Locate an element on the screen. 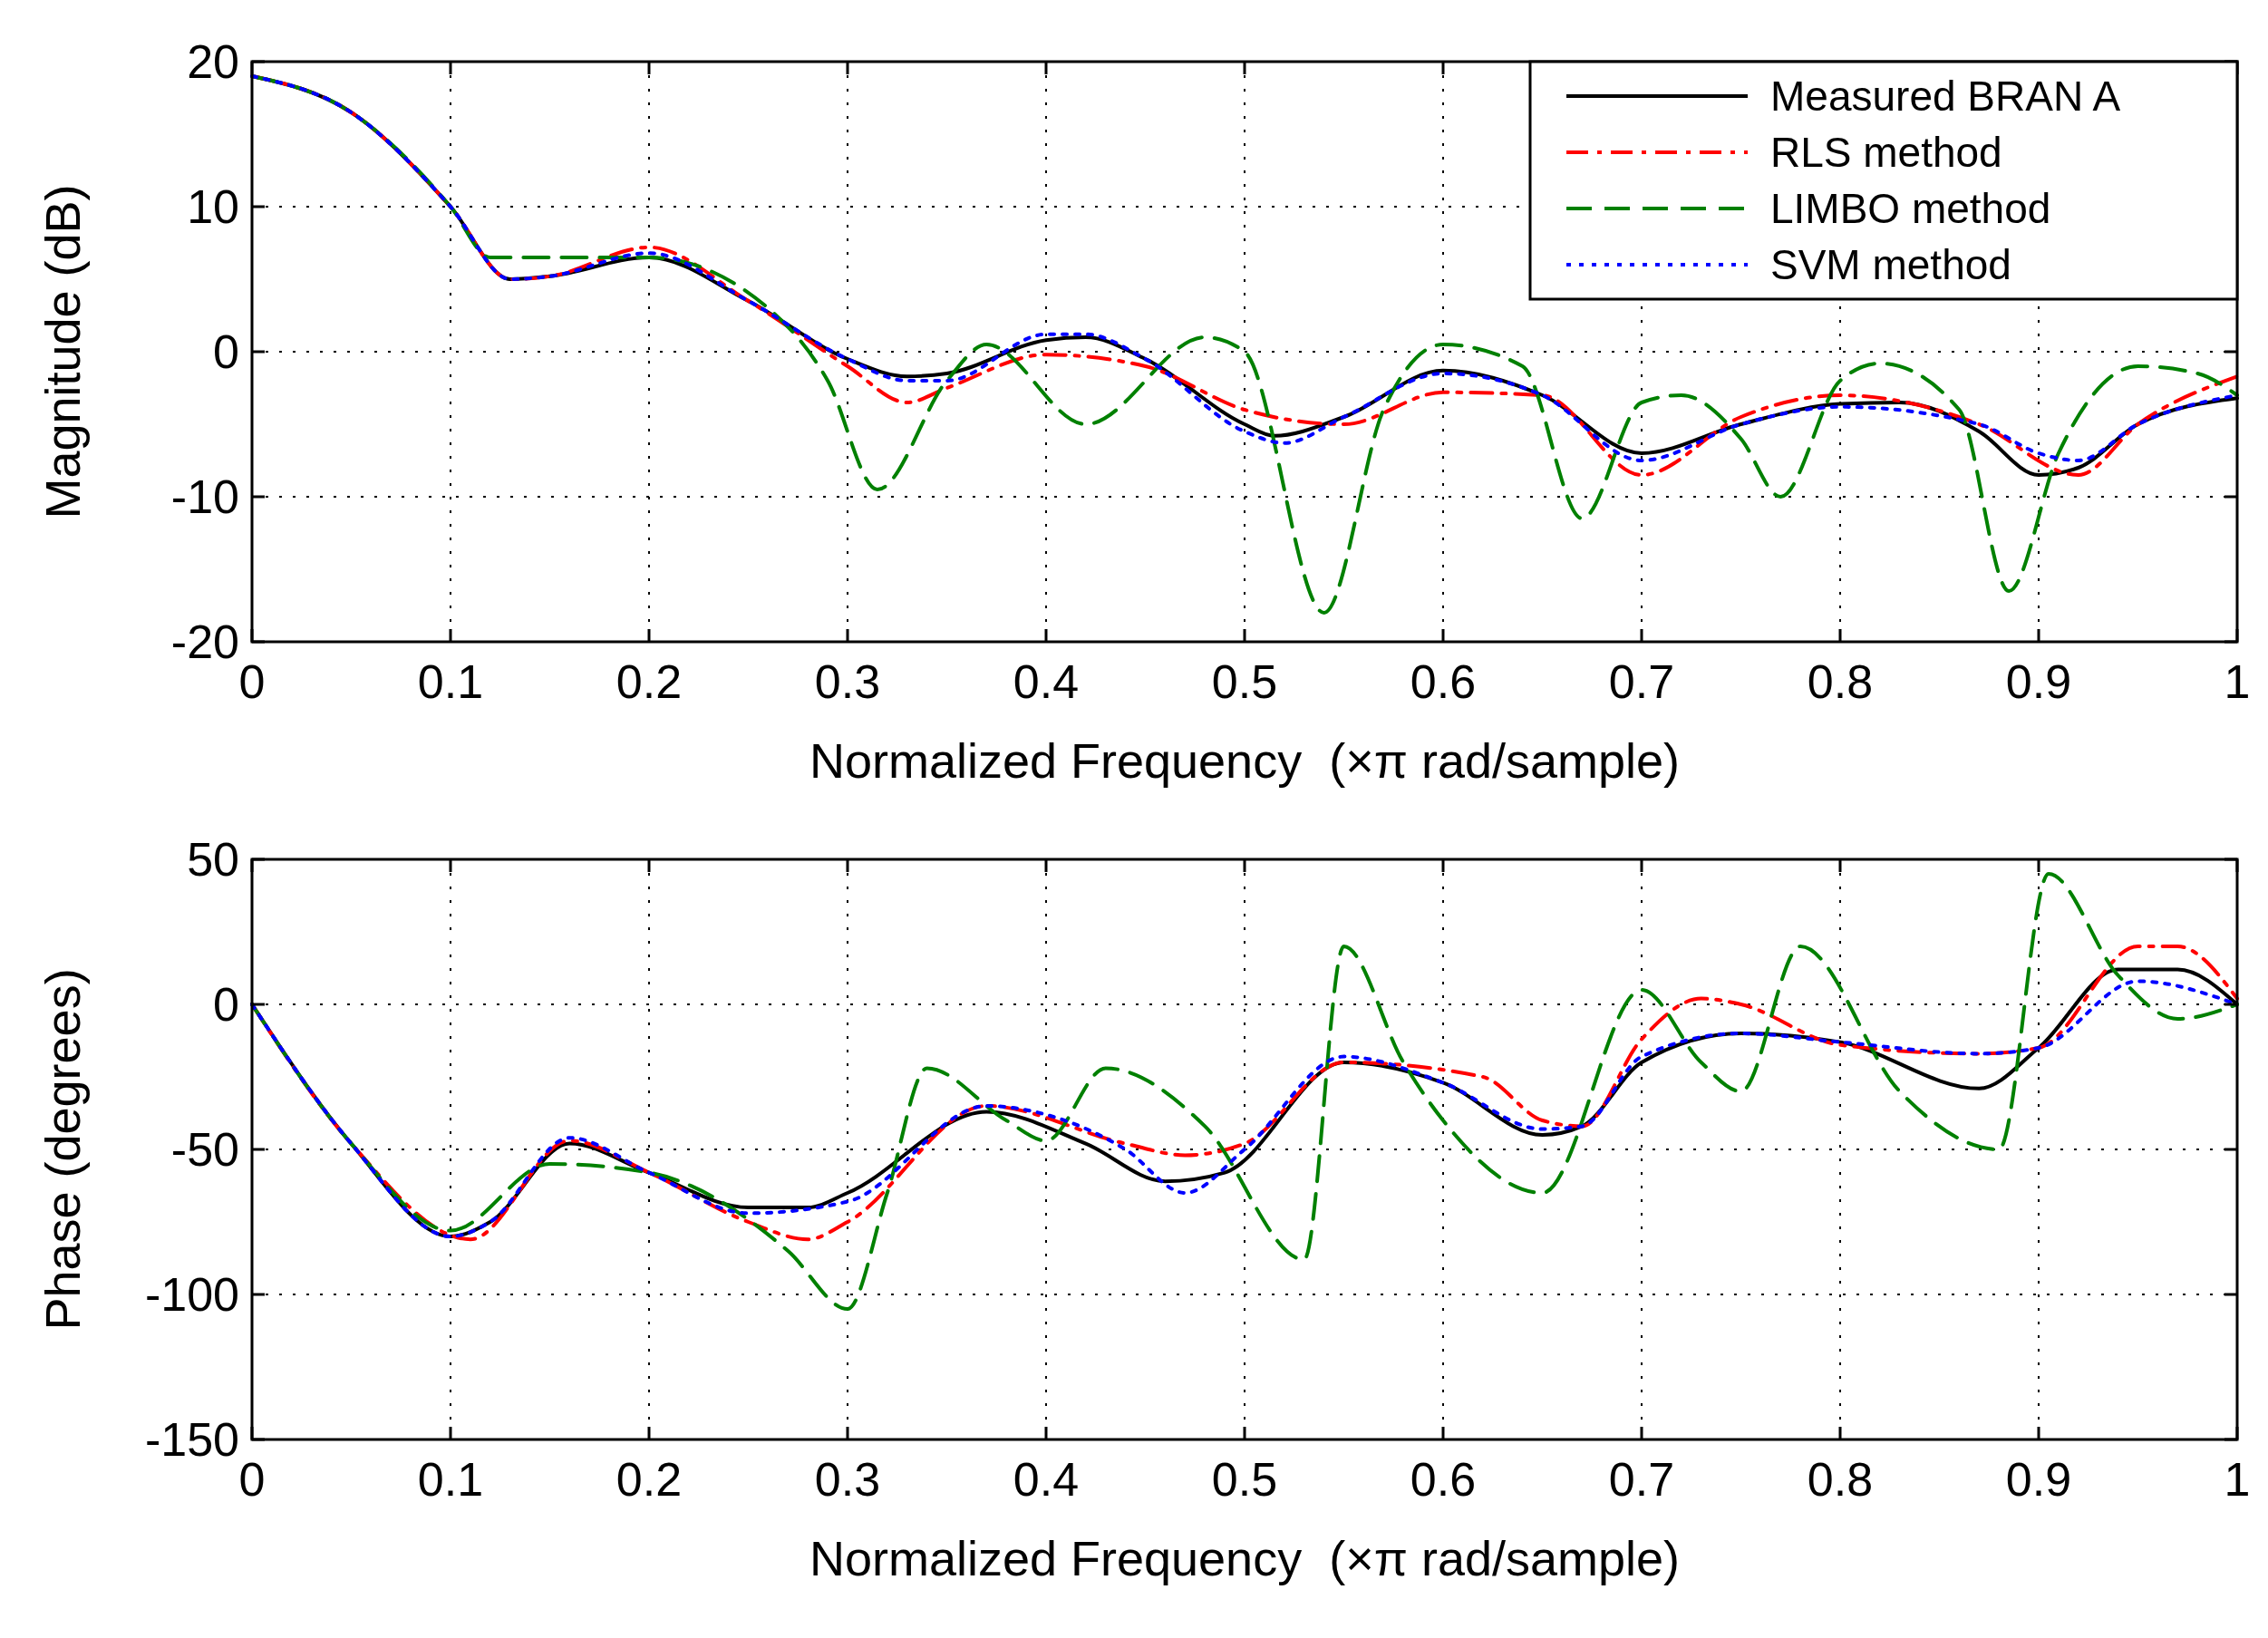  y-axis-title: Phase (degrees) is located at coordinates (63, 1150).